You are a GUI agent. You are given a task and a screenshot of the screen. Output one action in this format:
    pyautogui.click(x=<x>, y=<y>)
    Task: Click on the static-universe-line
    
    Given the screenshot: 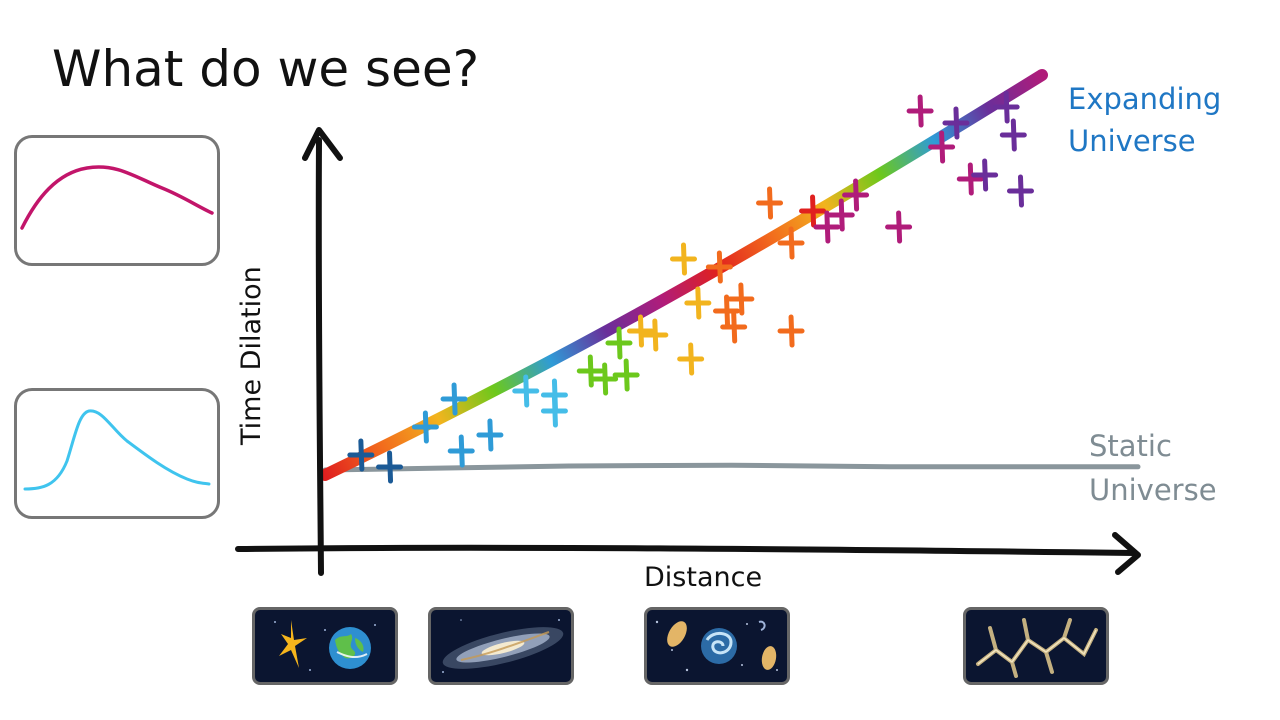 What is the action you would take?
    pyautogui.click(x=731, y=467)
    